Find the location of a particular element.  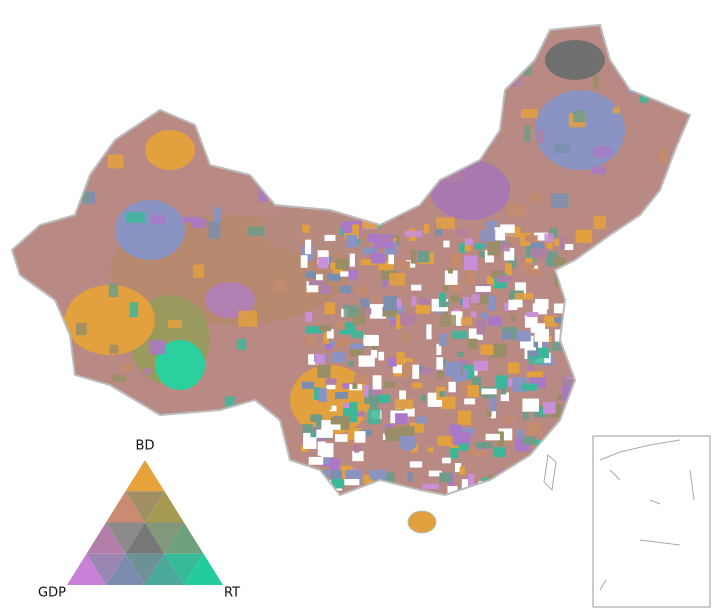

legend-right-label: RT is located at coordinates (232, 593).